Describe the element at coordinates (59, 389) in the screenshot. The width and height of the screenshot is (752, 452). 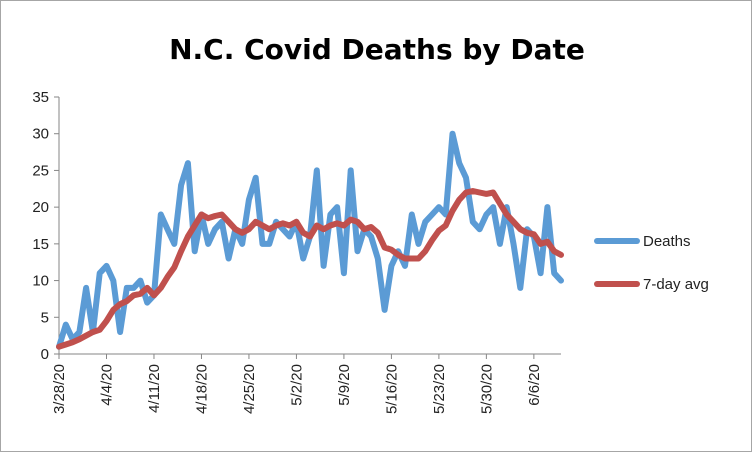
I see `x-tick-label: 3/28/20` at that location.